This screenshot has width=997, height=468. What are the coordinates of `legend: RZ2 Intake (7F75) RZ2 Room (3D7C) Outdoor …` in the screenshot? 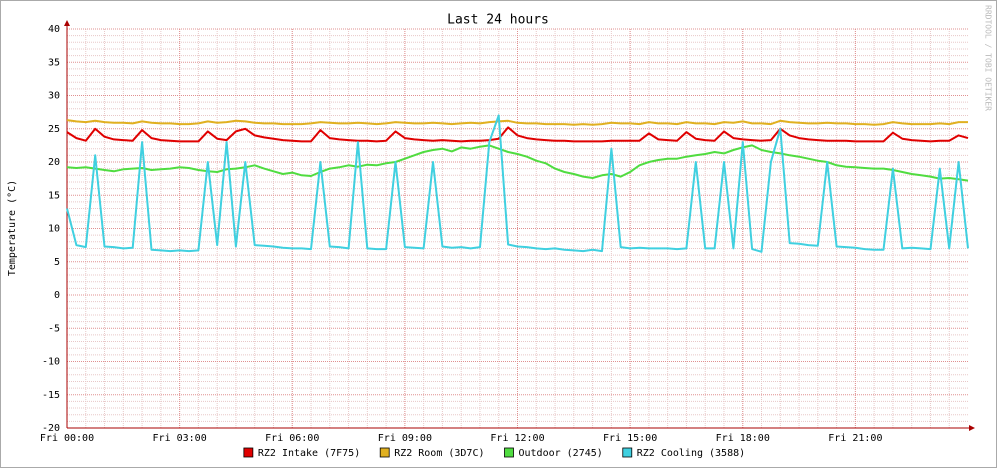 It's located at (494, 453).